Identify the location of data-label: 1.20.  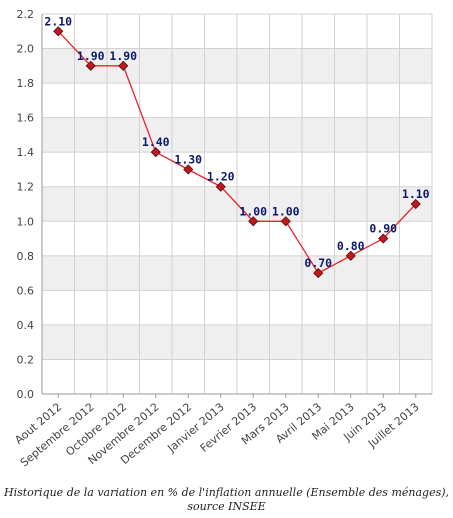
(221, 177).